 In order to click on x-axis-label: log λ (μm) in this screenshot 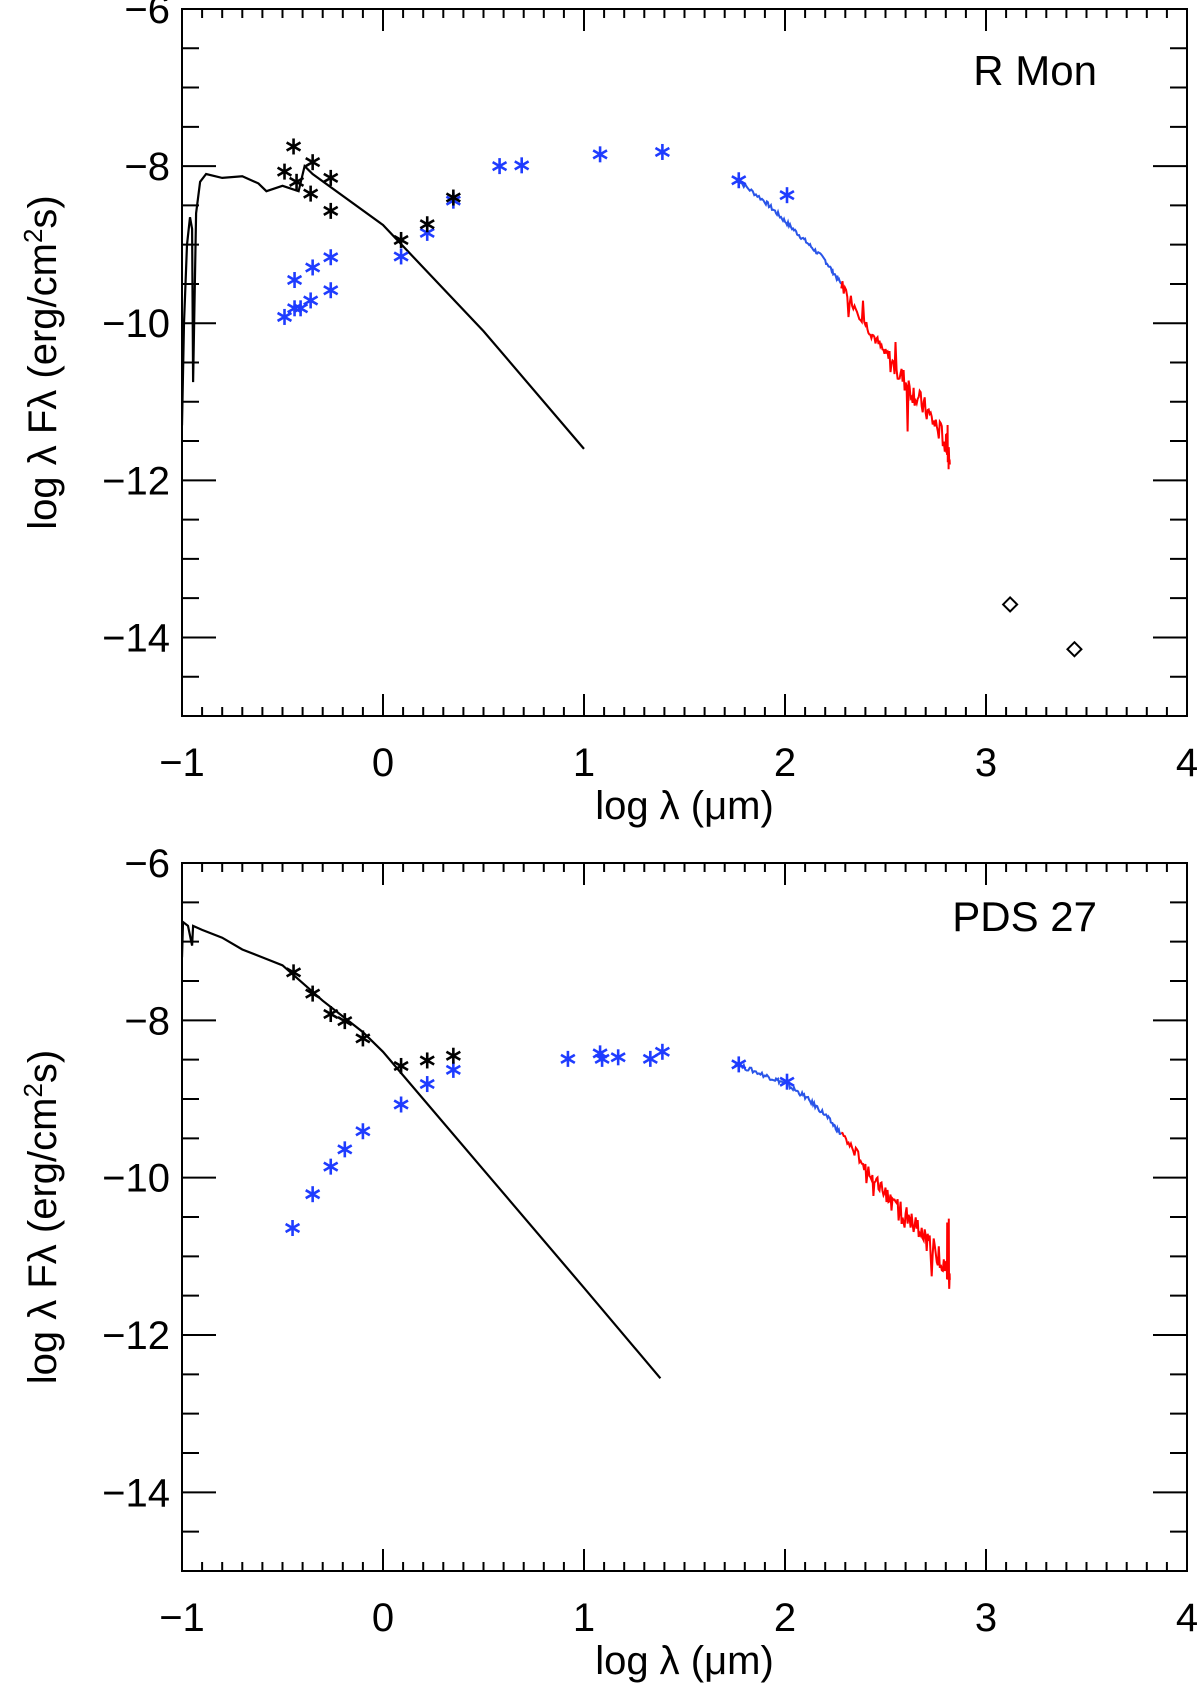, I will do `click(684, 1661)`.